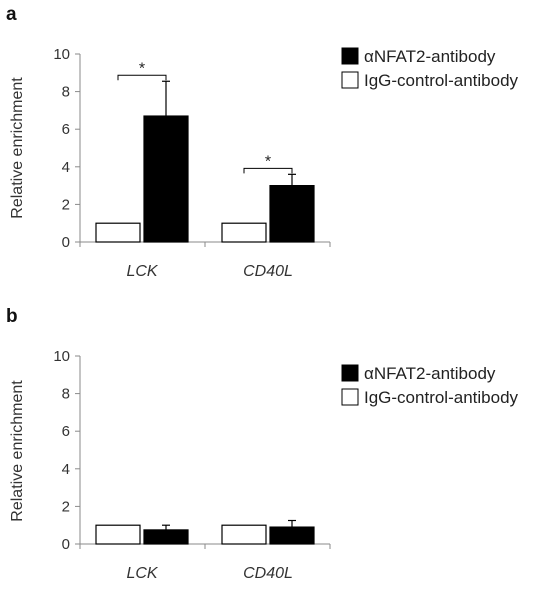 This screenshot has width=550, height=591. Describe the element at coordinates (11, 14) in the screenshot. I see `panel-label: a` at that location.